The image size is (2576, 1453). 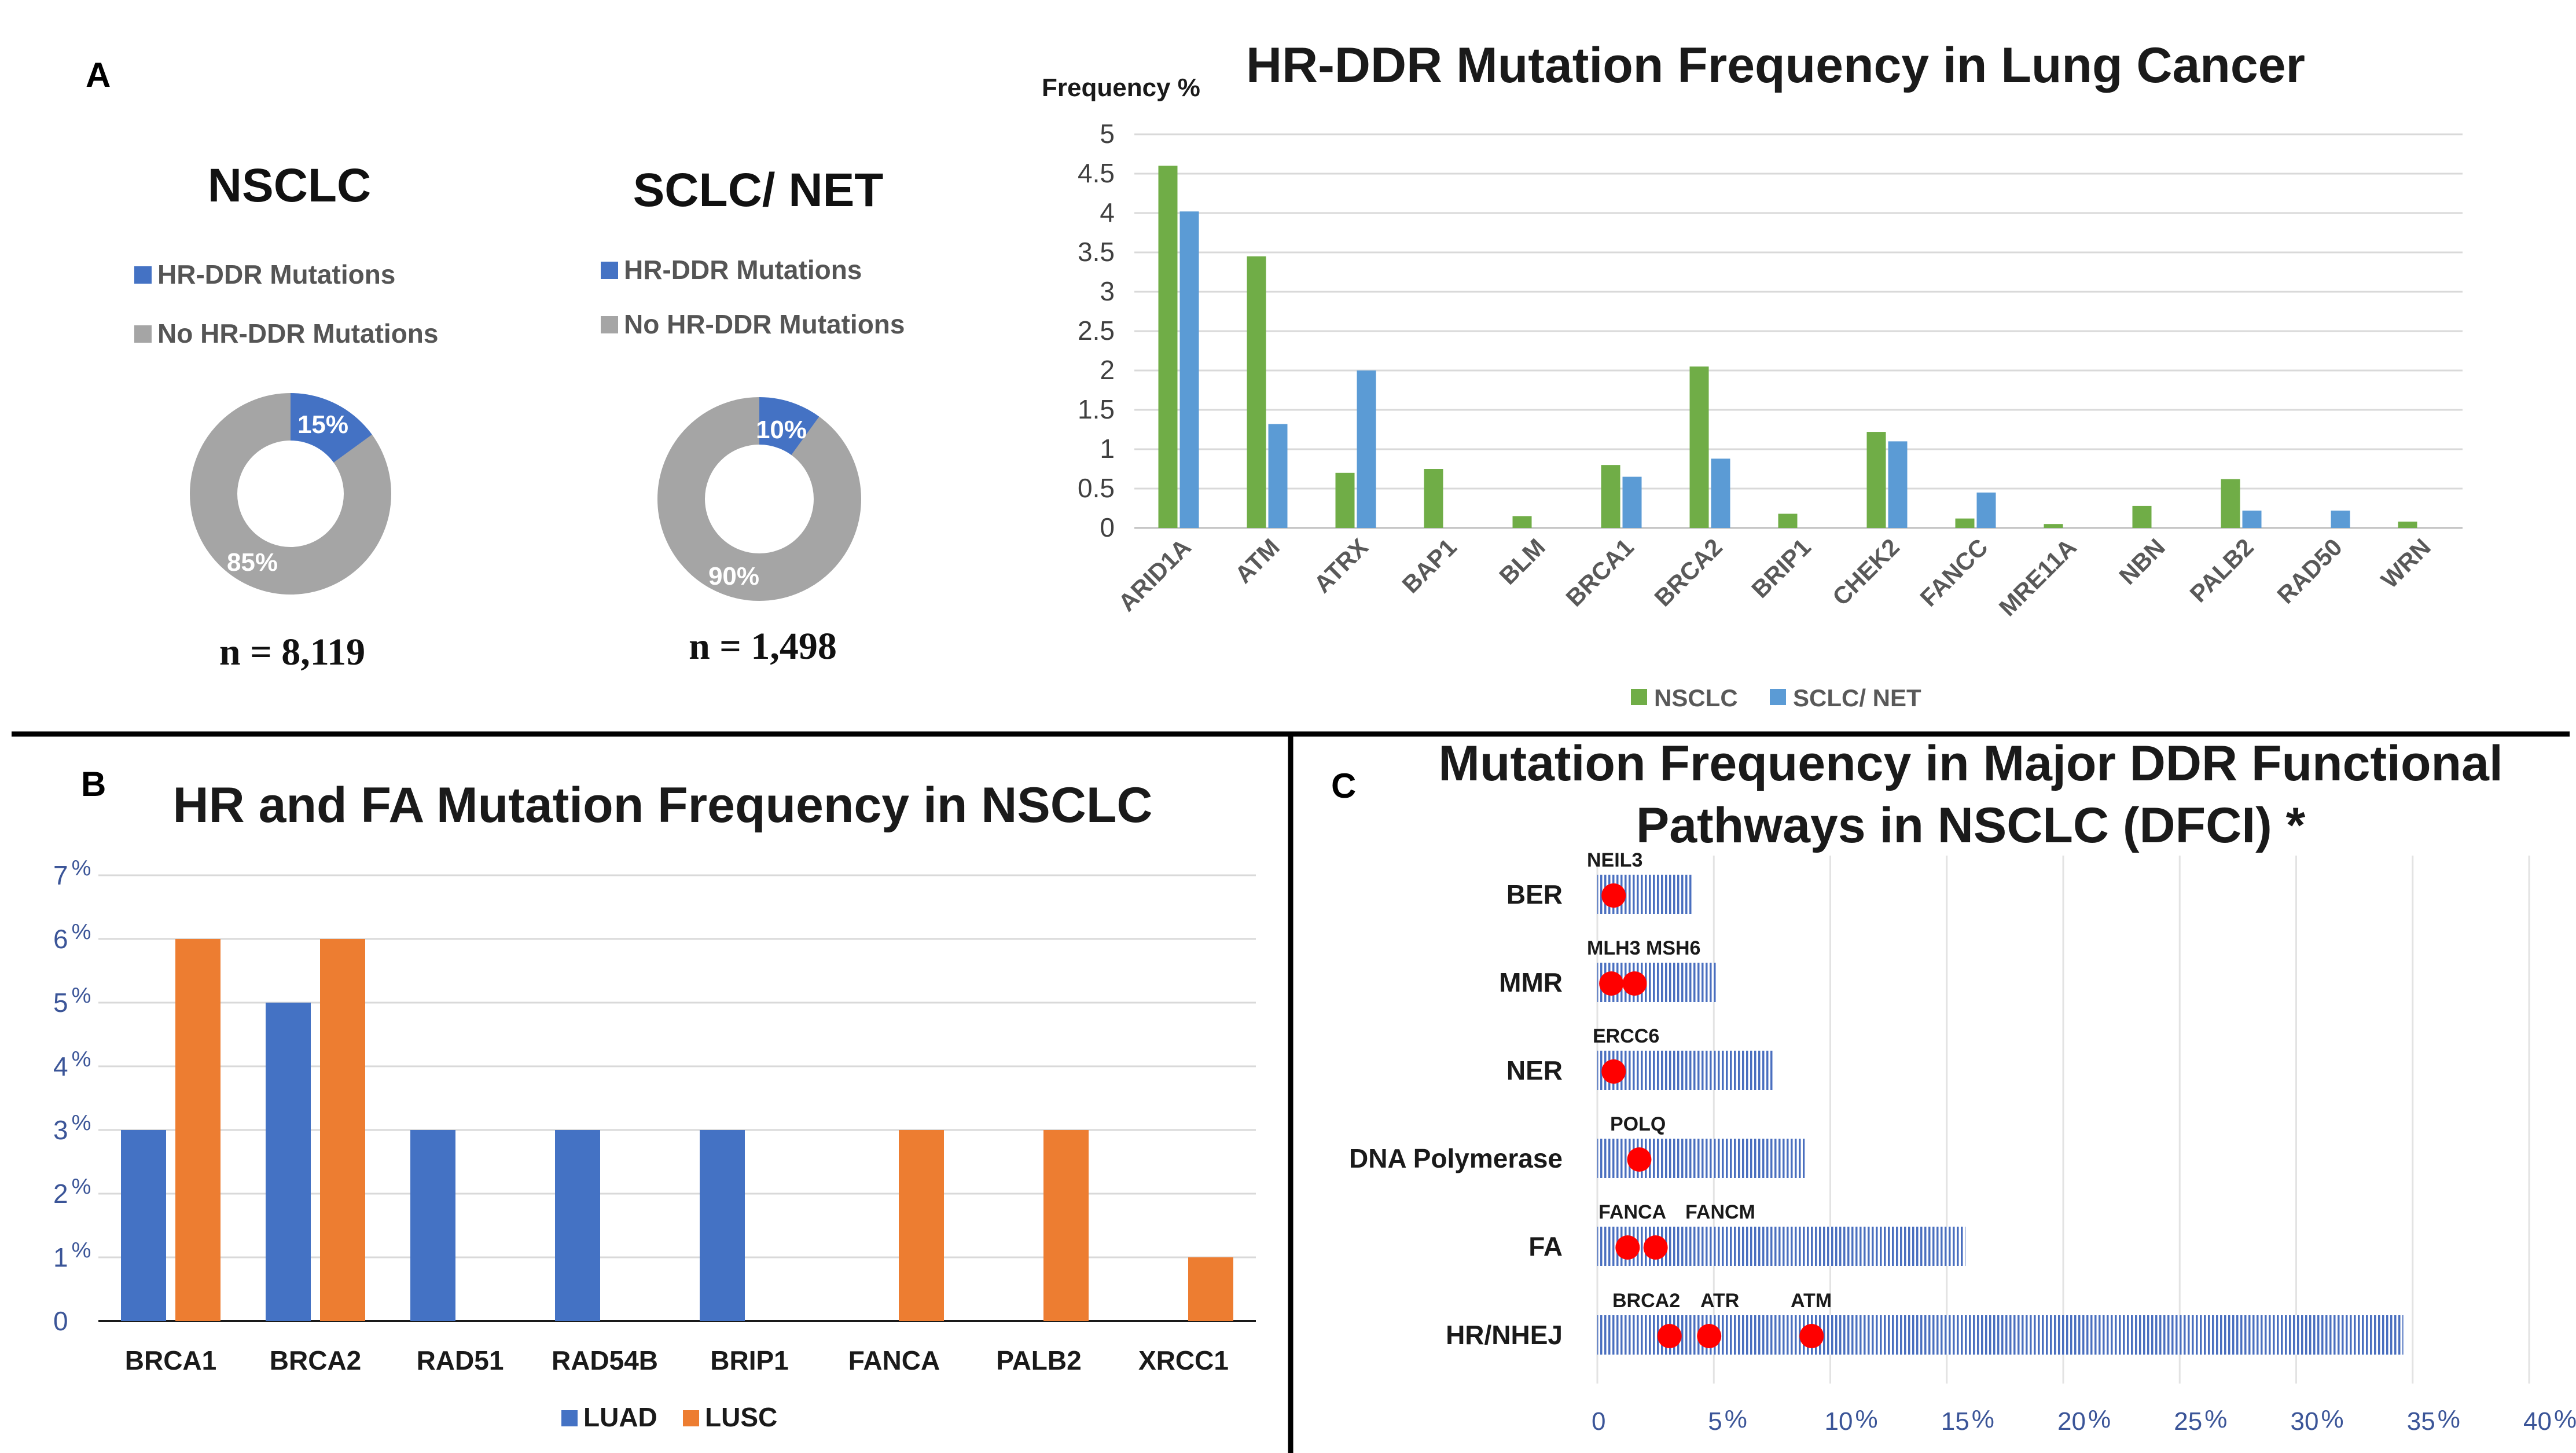 I want to click on bar-sclcnet-atm, so click(x=1278, y=476).